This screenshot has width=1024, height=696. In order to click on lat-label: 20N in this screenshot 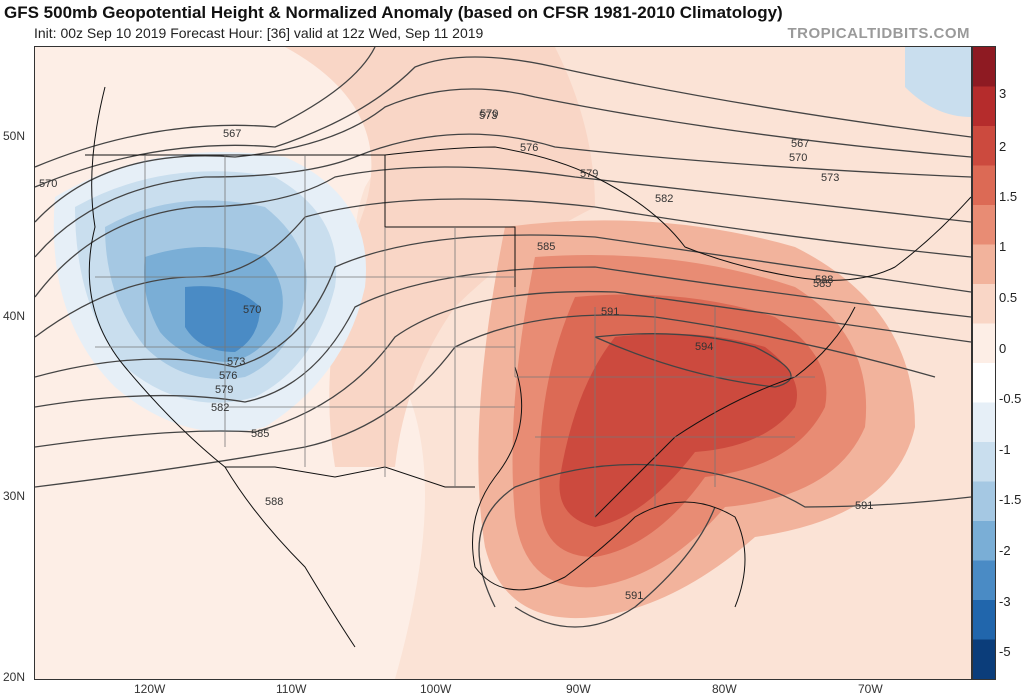, I will do `click(14, 677)`.